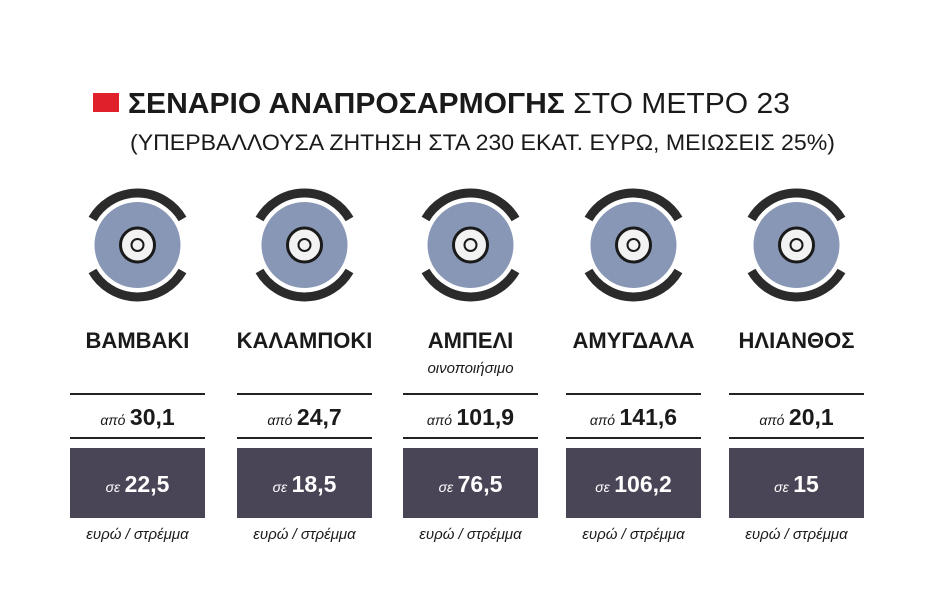  What do you see at coordinates (305, 340) in the screenshot?
I see `crop-name: ΚΑΛΑΜΠΟΚΙ` at bounding box center [305, 340].